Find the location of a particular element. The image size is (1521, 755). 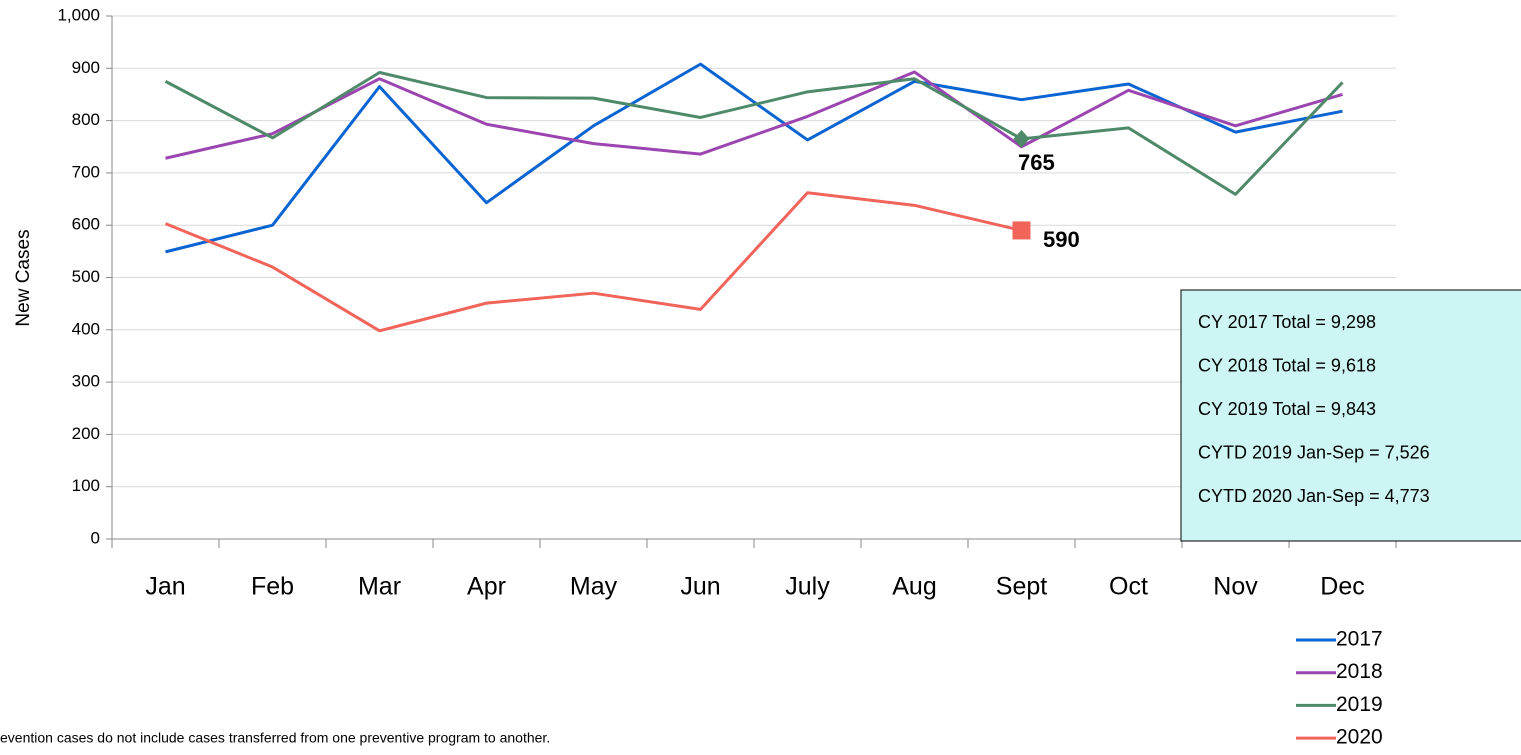

x-tick-label: Jan is located at coordinates (165, 587).